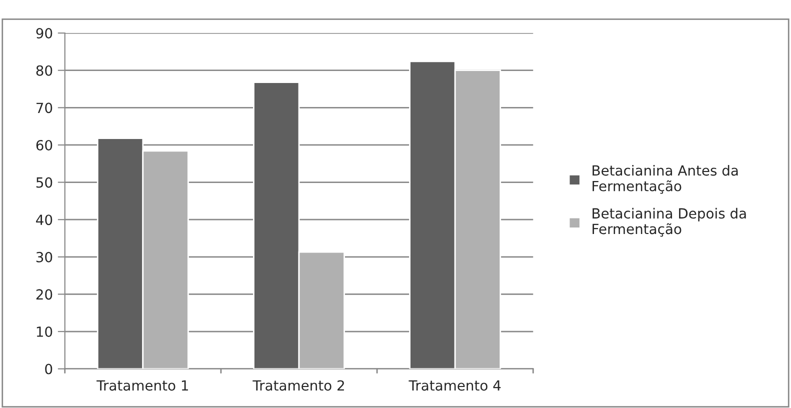  I want to click on y-tick-label: 10, so click(44, 331).